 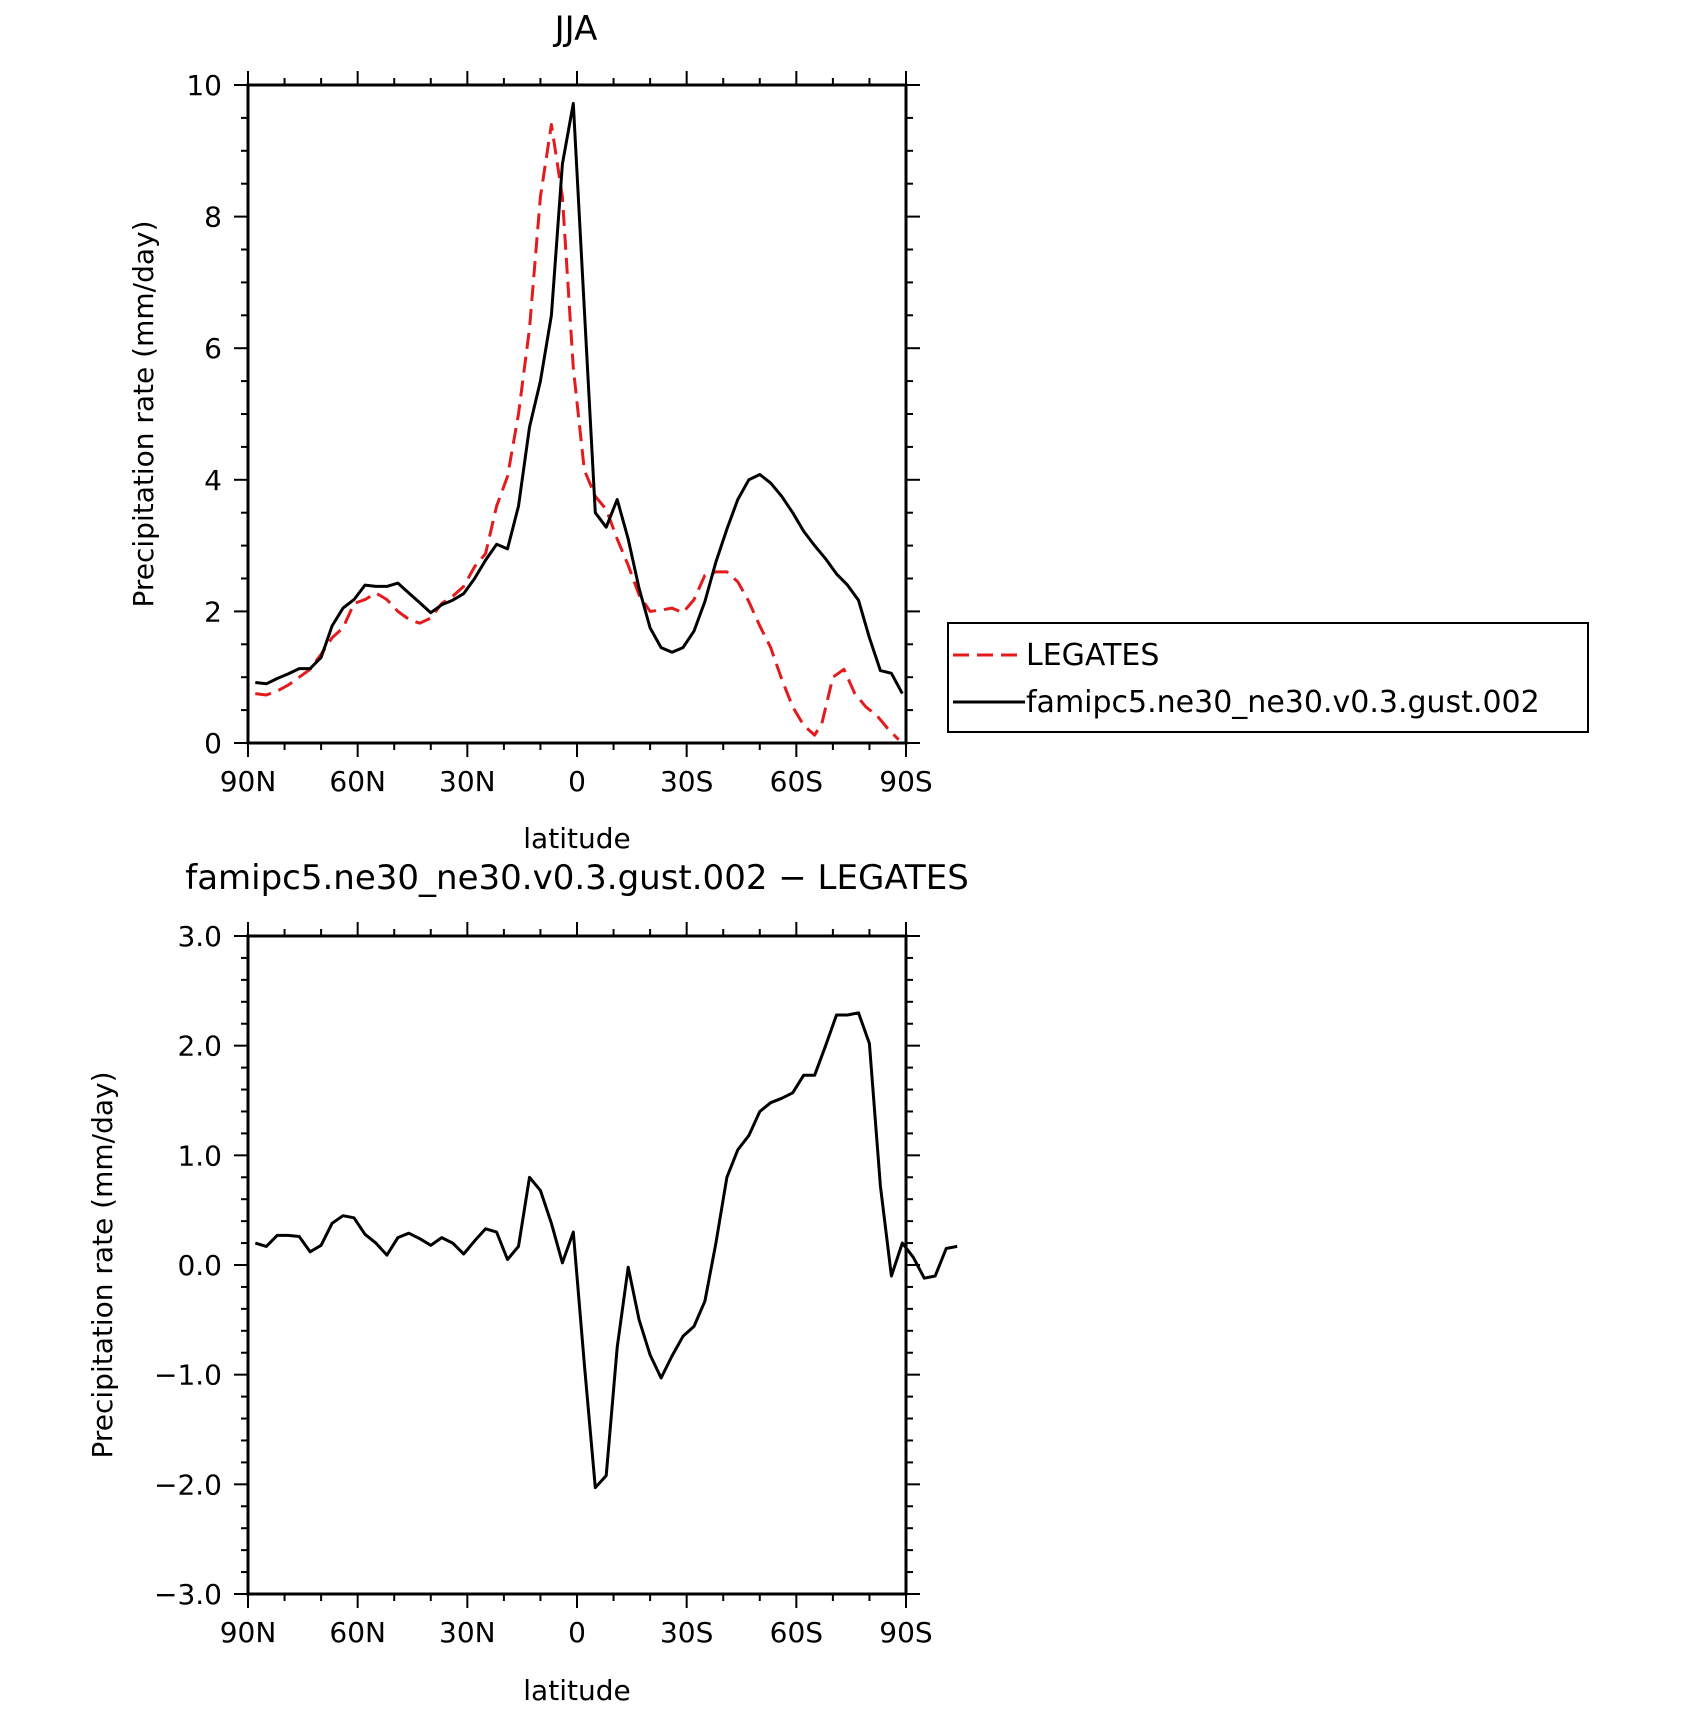 I want to click on legend-box, so click(x=1268, y=677).